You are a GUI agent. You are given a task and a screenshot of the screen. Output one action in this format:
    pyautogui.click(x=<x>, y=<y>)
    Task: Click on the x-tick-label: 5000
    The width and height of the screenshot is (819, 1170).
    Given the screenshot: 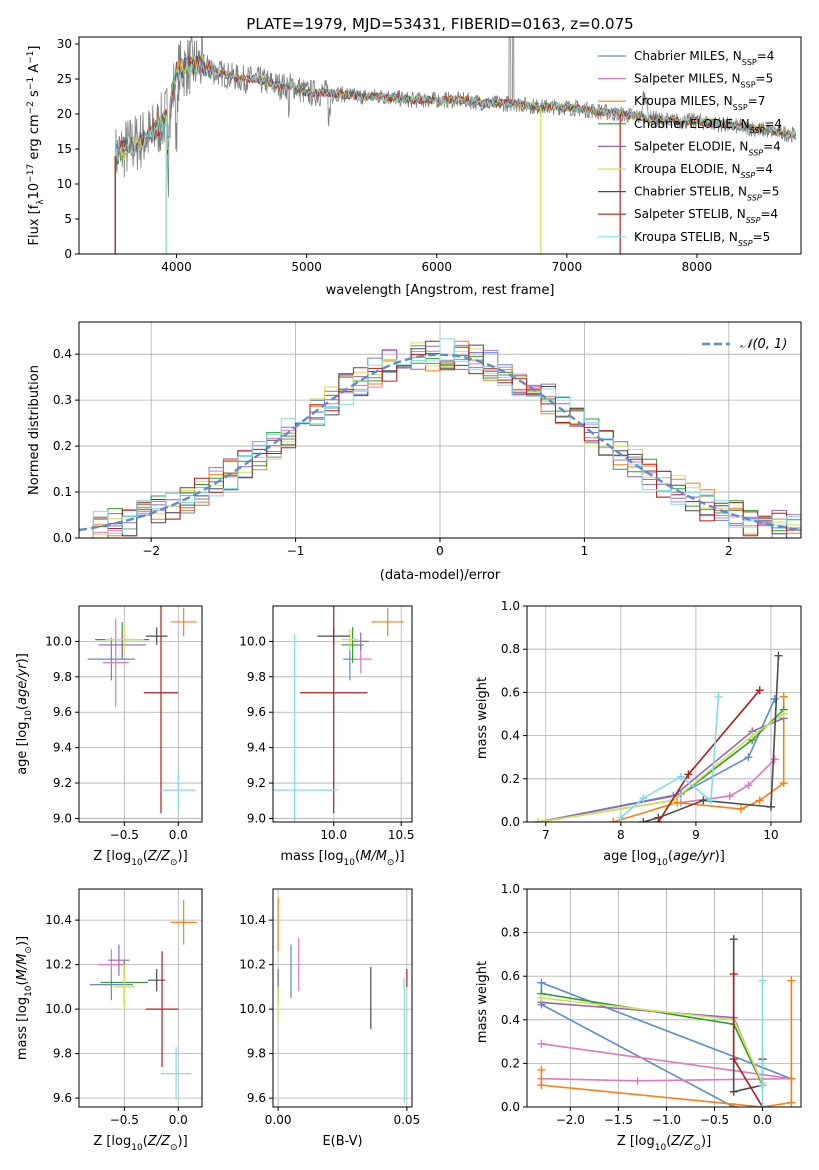 What is the action you would take?
    pyautogui.click(x=306, y=267)
    